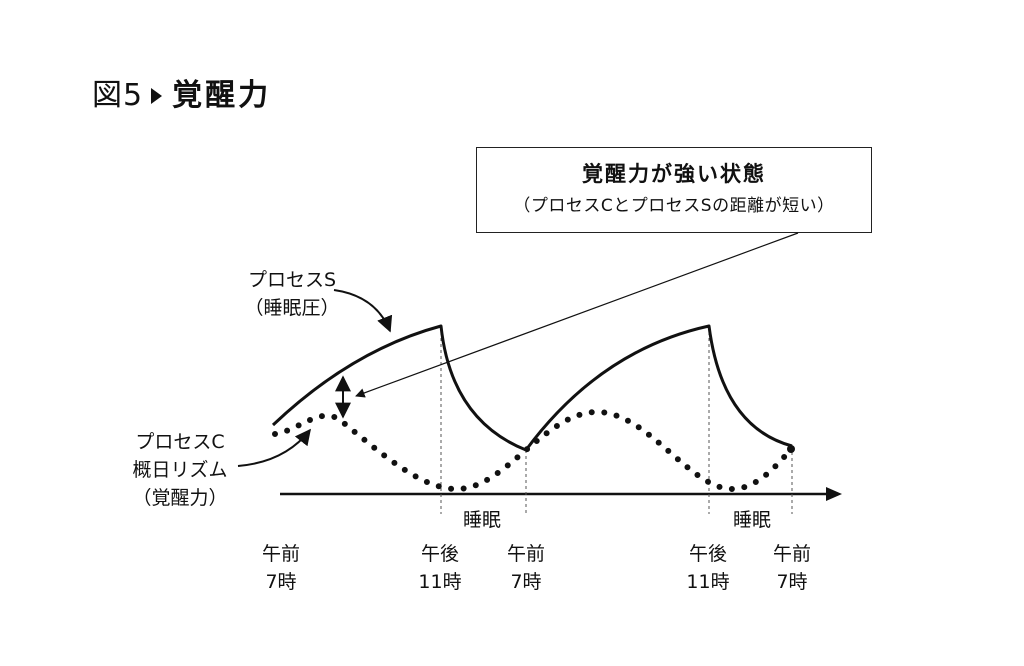 The height and width of the screenshot is (666, 1024). What do you see at coordinates (526, 582) in the screenshot?
I see `time-tick-3-hour: 7時` at bounding box center [526, 582].